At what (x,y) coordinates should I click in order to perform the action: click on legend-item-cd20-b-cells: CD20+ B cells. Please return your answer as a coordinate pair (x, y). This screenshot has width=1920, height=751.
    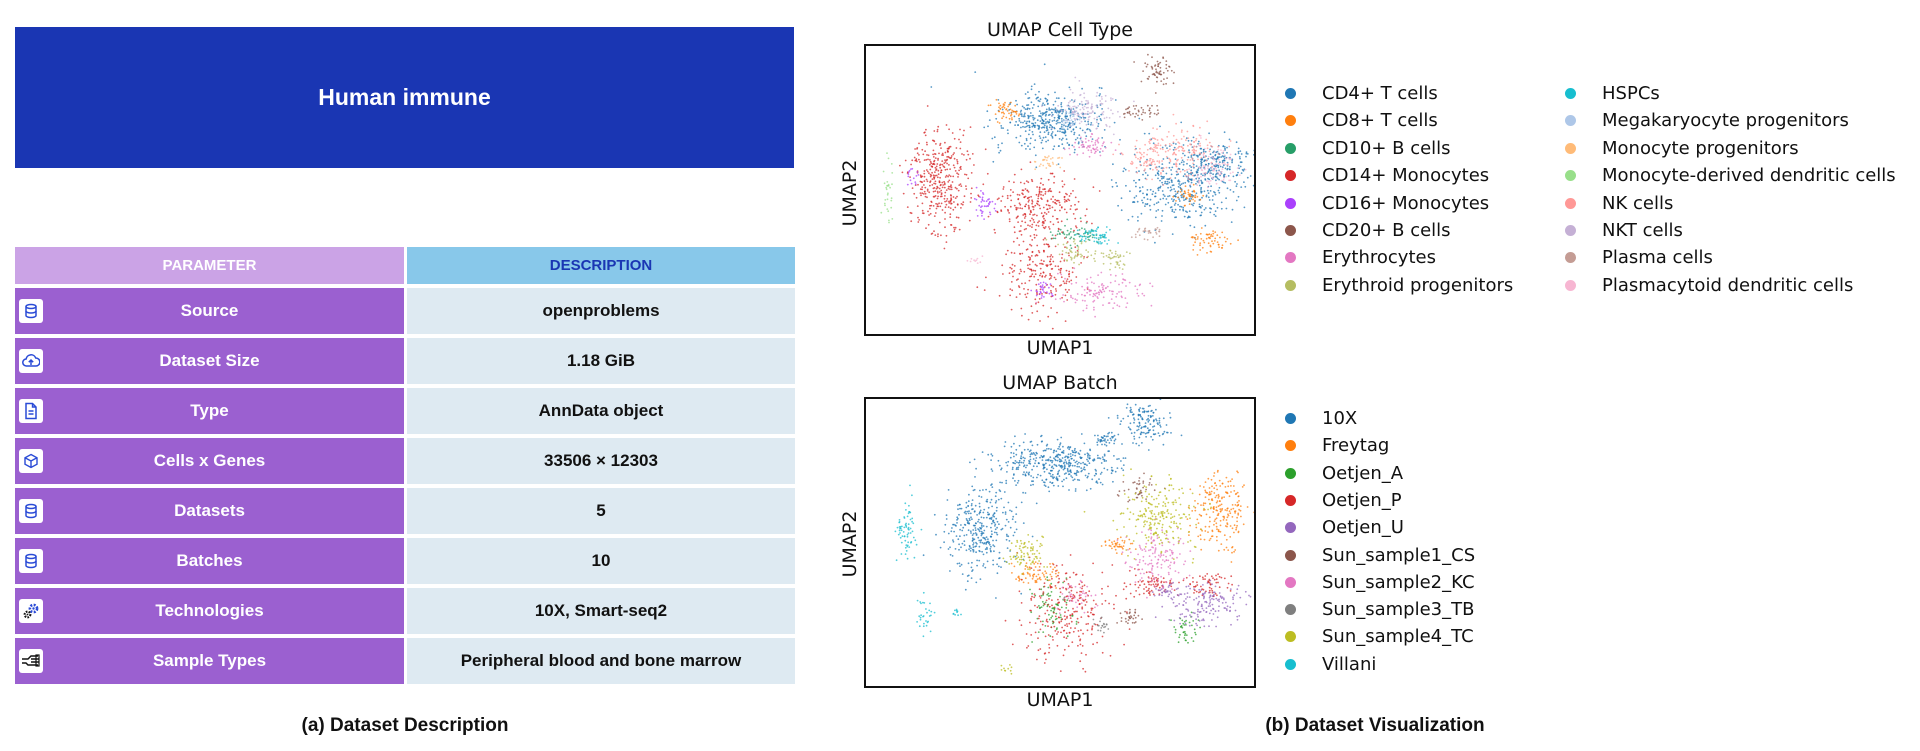
    Looking at the image, I should click on (1368, 230).